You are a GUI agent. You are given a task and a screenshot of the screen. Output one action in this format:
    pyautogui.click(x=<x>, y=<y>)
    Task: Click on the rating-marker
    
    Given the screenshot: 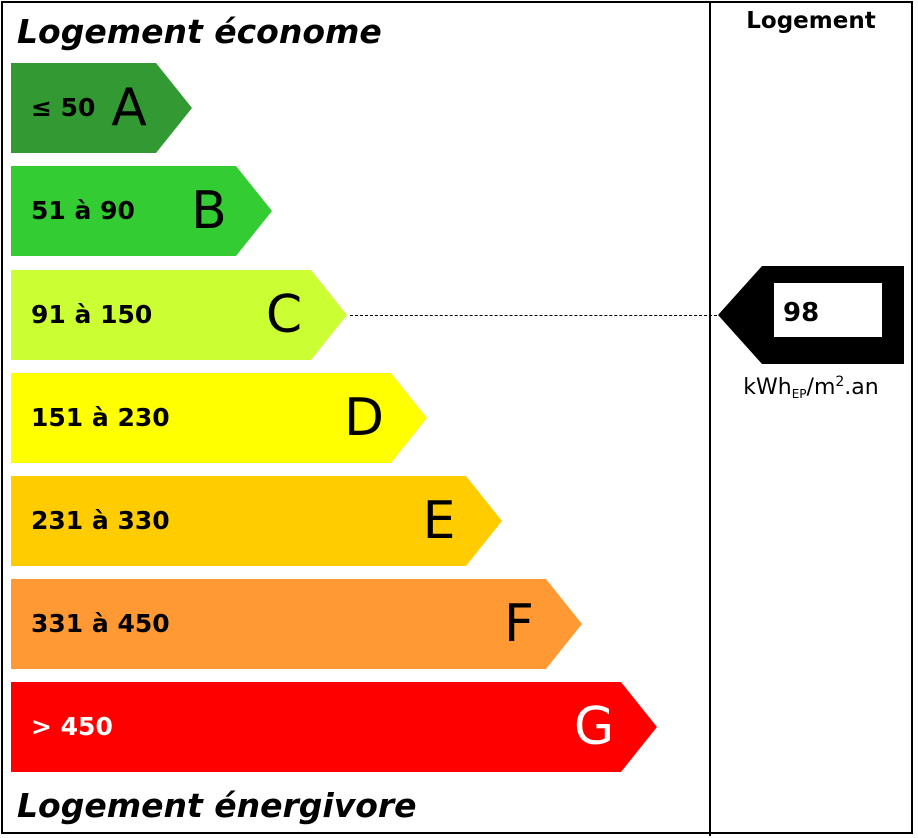 What is the action you would take?
    pyautogui.click(x=811, y=315)
    